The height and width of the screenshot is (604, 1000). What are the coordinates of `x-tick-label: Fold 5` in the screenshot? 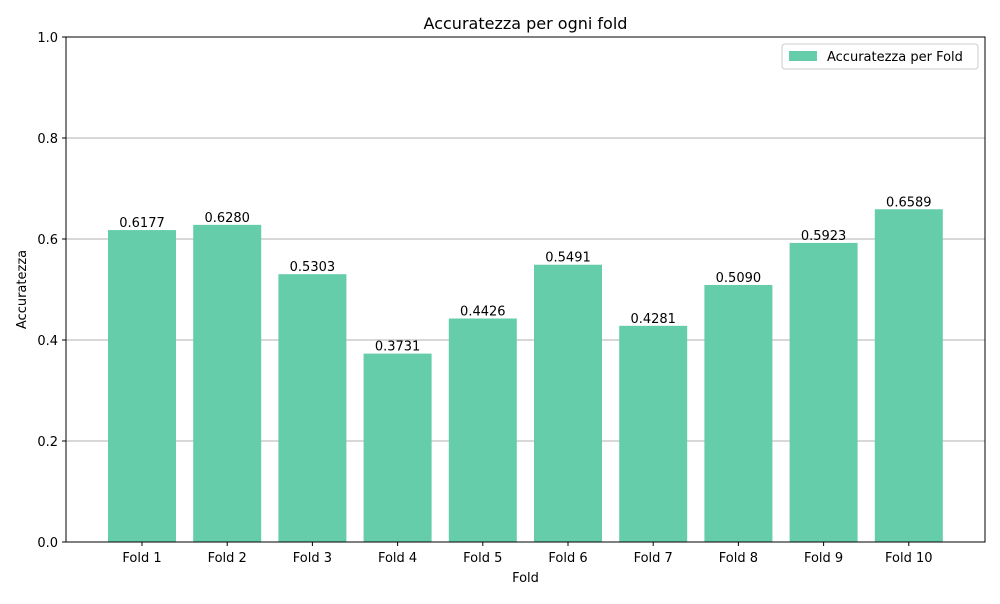 It's located at (482, 558).